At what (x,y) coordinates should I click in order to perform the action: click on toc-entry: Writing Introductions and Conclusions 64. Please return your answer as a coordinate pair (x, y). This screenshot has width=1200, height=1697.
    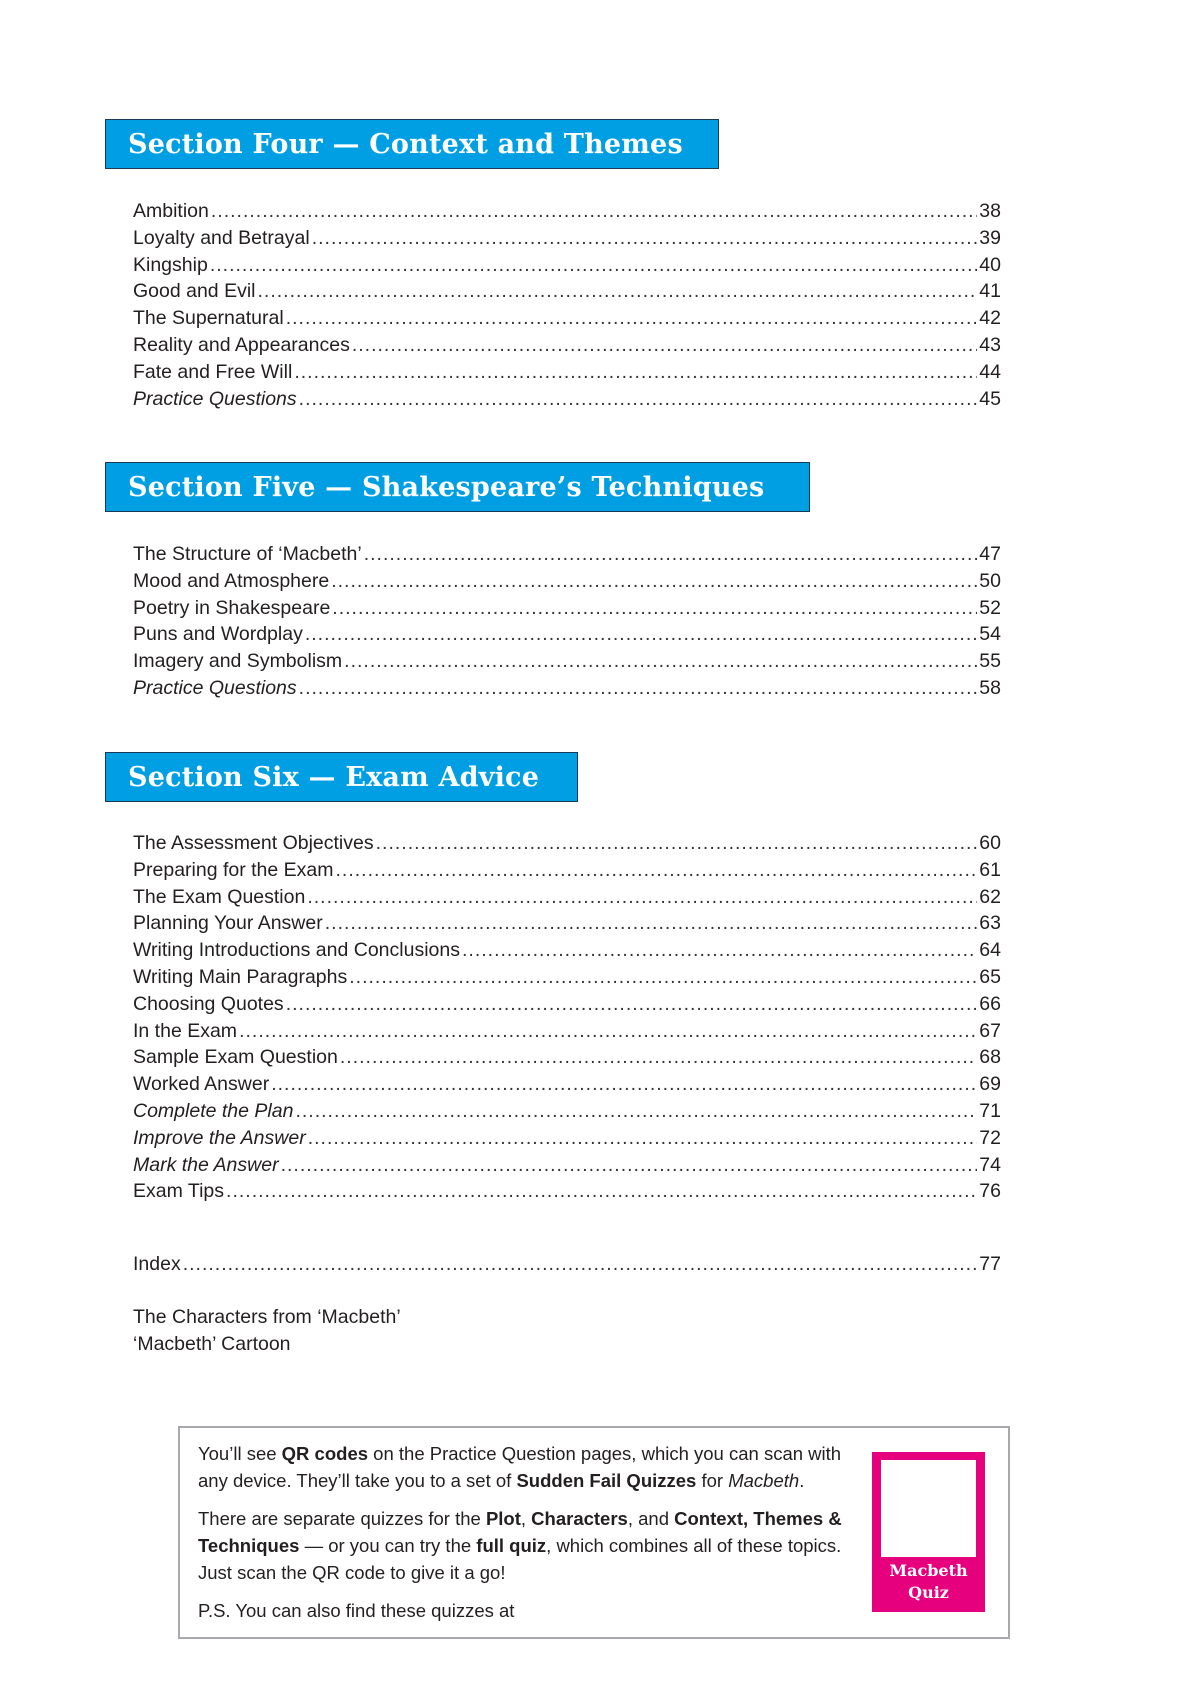
    Looking at the image, I should click on (567, 950).